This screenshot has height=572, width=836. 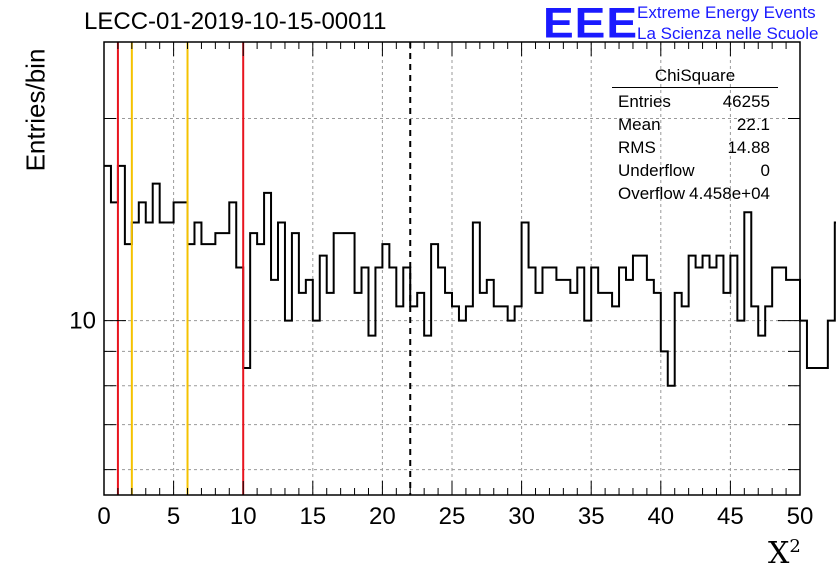 I want to click on stats-row-underflow: Underflow 0, so click(x=695, y=170).